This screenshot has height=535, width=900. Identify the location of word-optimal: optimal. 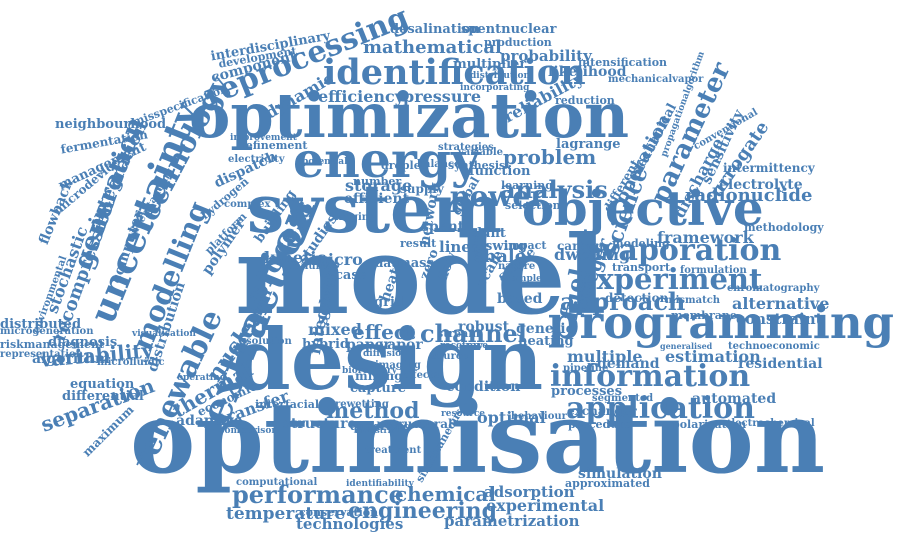
(511, 417).